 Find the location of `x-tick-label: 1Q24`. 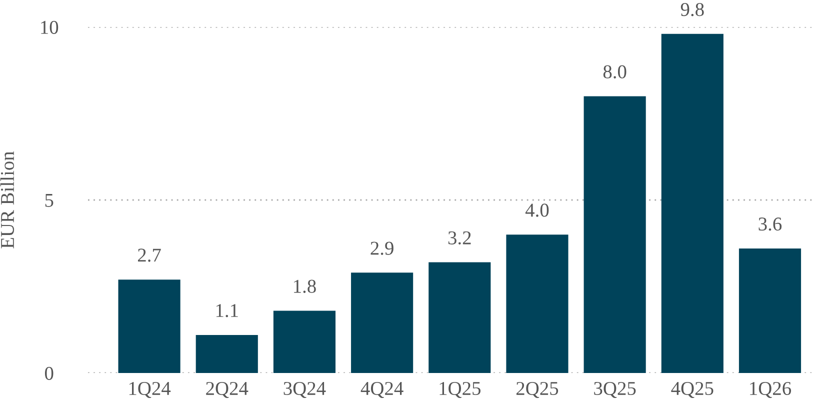

x-tick-label: 1Q24 is located at coordinates (150, 390).